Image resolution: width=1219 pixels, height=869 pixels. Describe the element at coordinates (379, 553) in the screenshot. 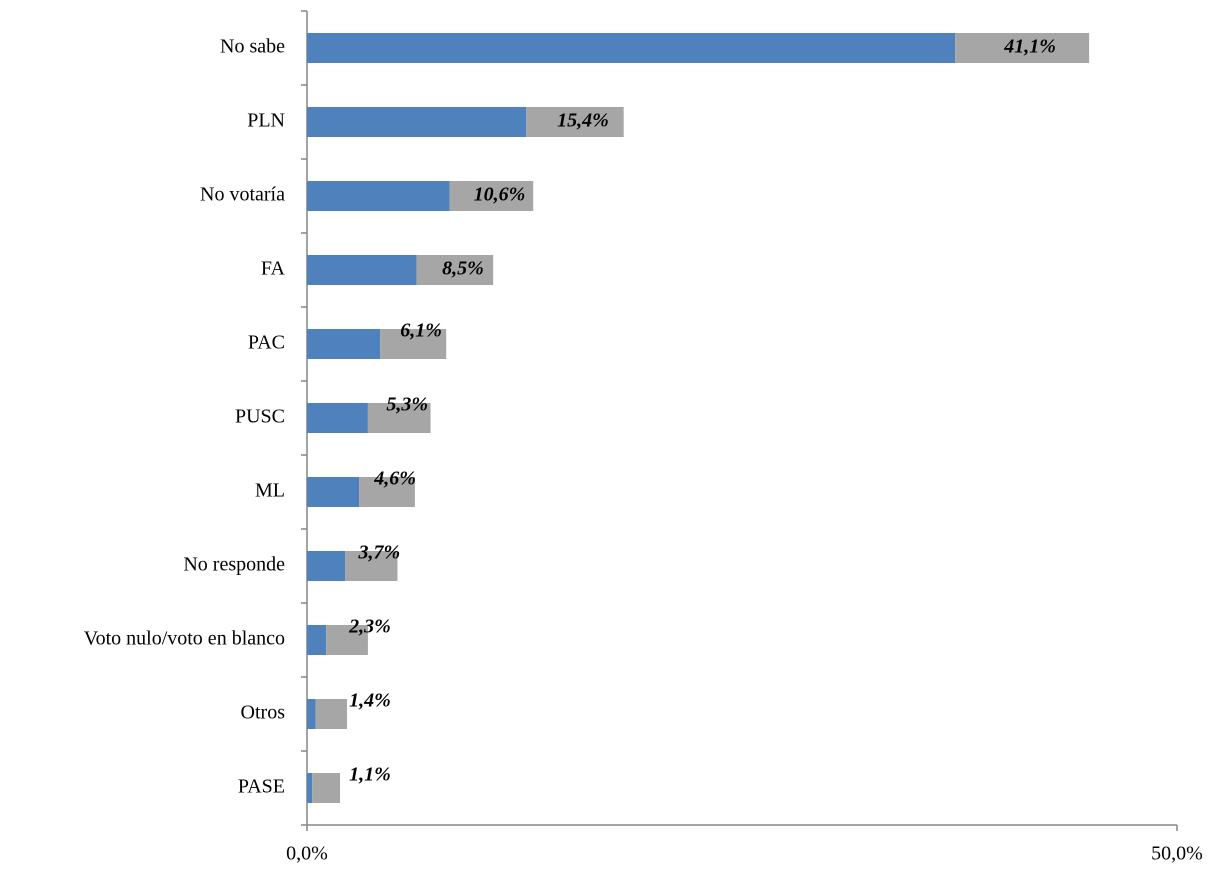

I see `value-label: 3,7%` at that location.